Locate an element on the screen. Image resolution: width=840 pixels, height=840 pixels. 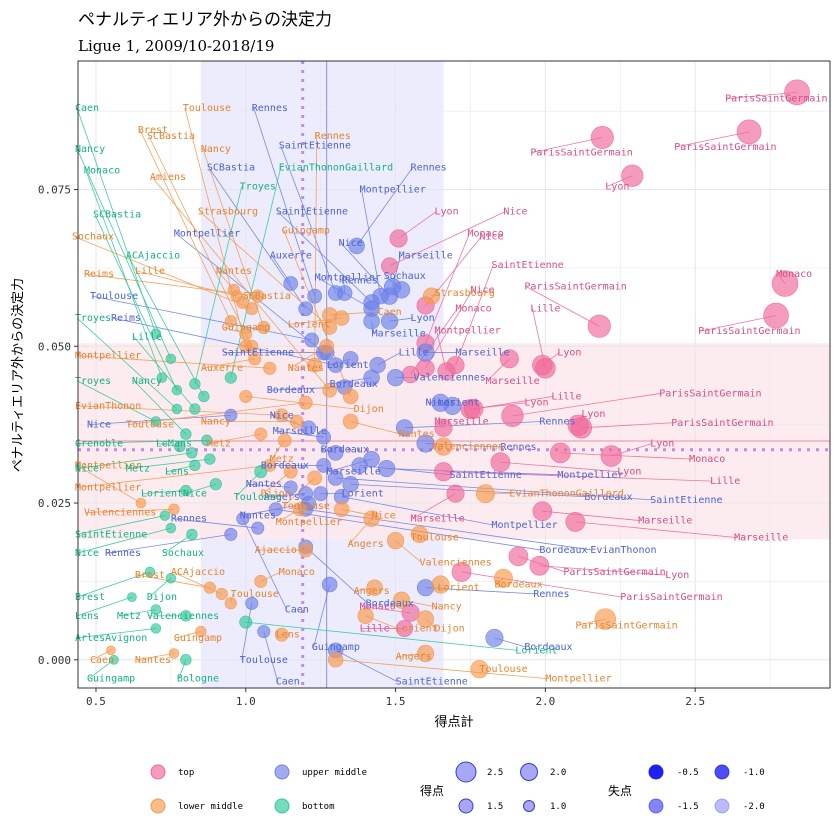
data-label: ArlesAvignon is located at coordinates (111, 638).